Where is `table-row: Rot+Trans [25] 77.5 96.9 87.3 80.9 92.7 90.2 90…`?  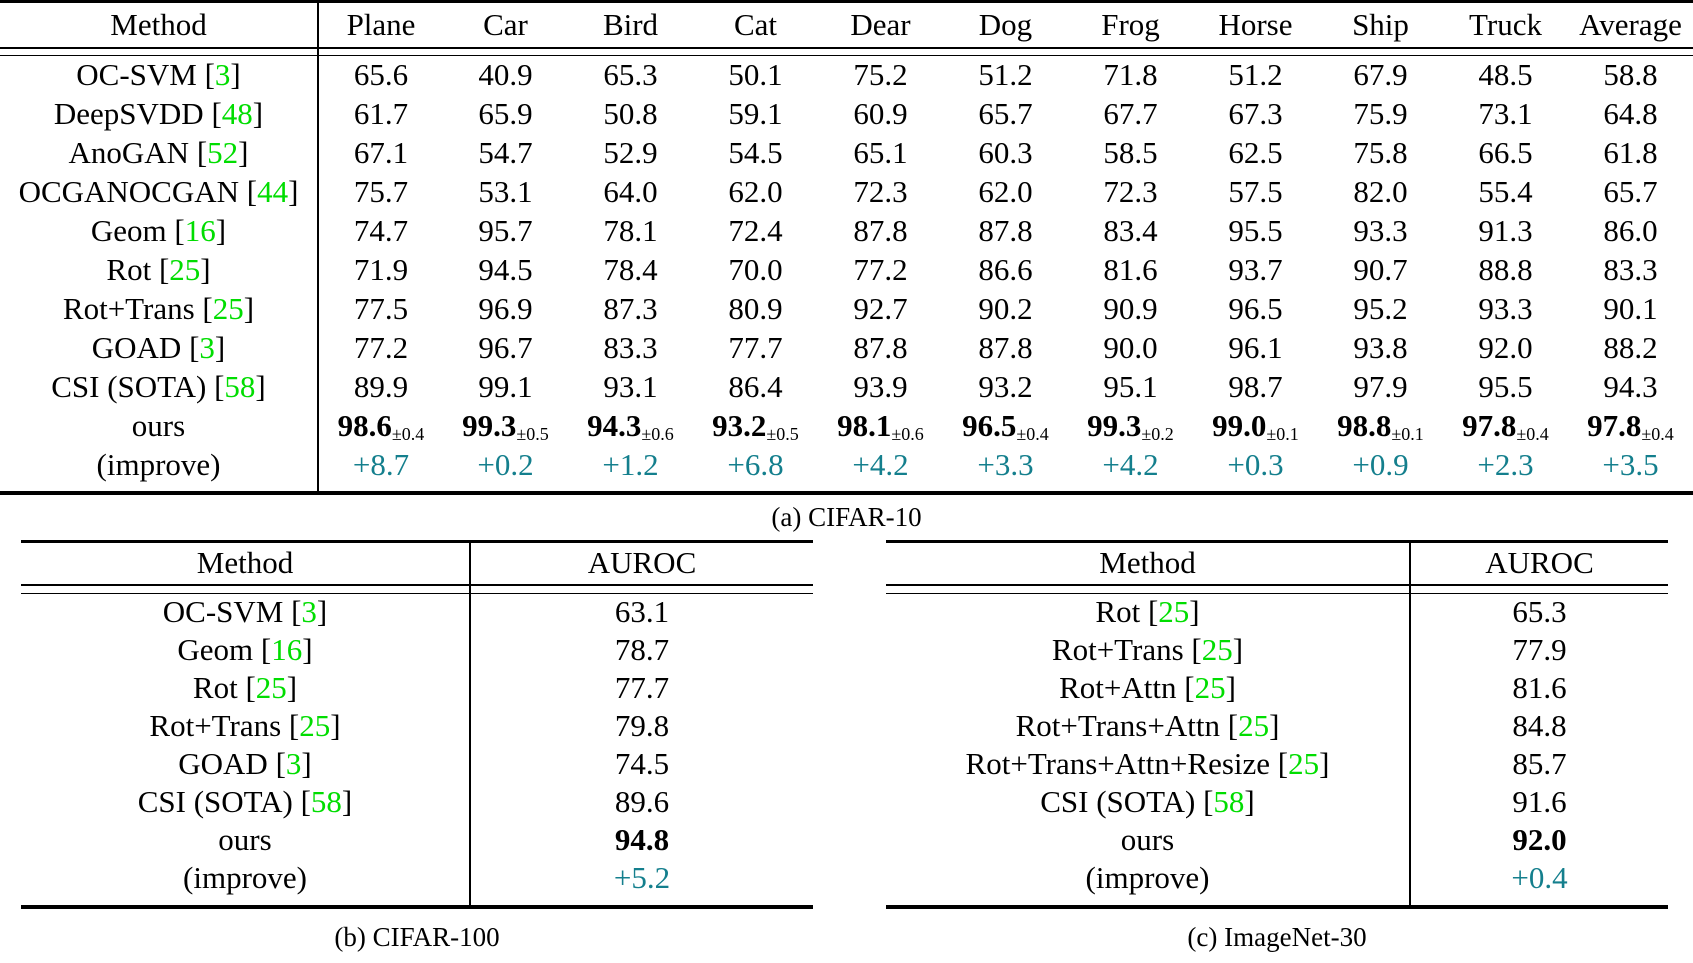 table-row: Rot+Trans [25] 77.5 96.9 87.3 80.9 92.7 90.2 90… is located at coordinates (846, 309).